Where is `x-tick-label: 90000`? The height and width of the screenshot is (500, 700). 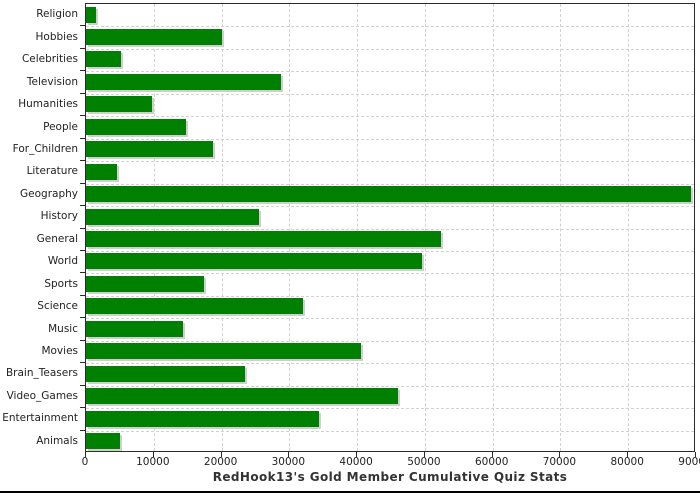 x-tick-label: 90000 is located at coordinates (689, 462).